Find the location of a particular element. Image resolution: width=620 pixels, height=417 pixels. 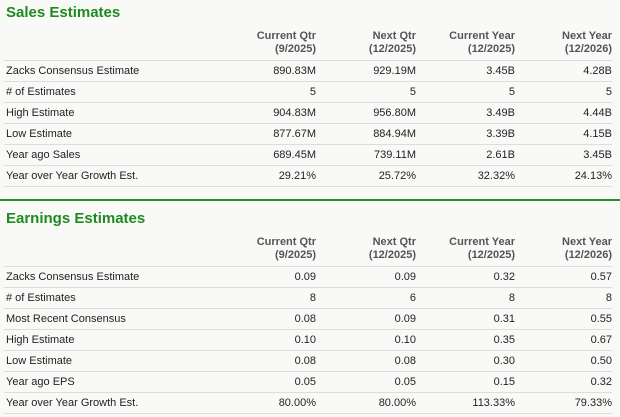

section-divider is located at coordinates (310, 200).